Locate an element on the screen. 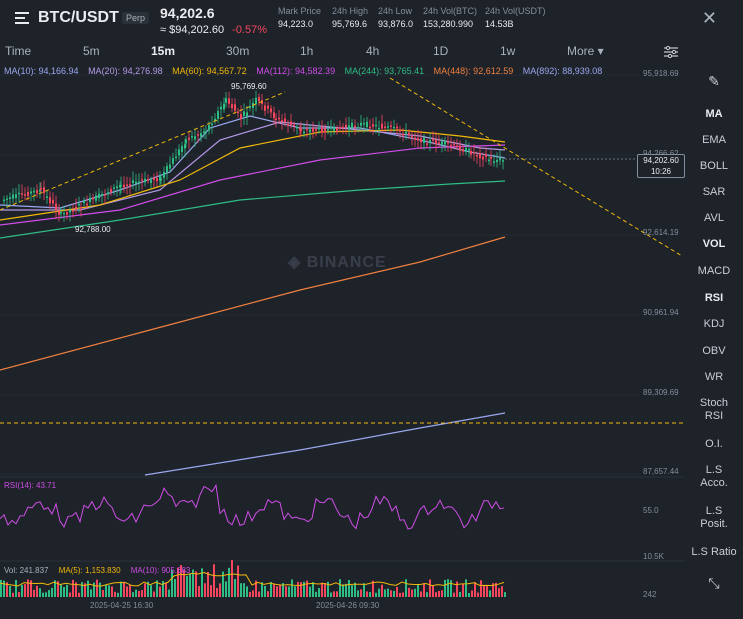 The height and width of the screenshot is (619, 743). indicator-macd: MACD is located at coordinates (714, 271).